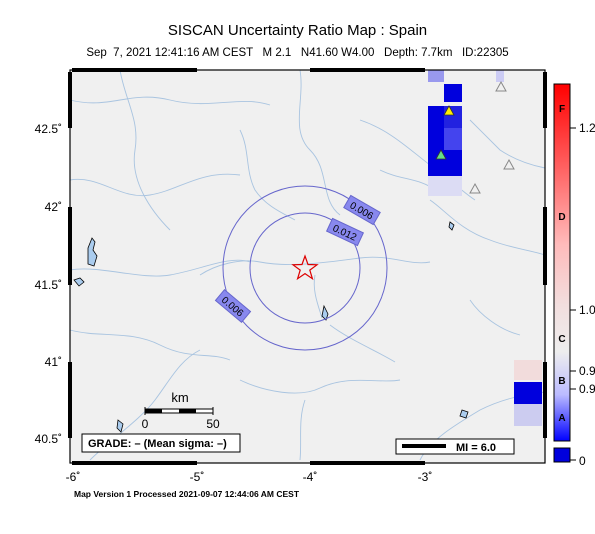 The image size is (595, 534). Describe the element at coordinates (587, 310) in the screenshot. I see `colorbar-value: 1.0` at that location.